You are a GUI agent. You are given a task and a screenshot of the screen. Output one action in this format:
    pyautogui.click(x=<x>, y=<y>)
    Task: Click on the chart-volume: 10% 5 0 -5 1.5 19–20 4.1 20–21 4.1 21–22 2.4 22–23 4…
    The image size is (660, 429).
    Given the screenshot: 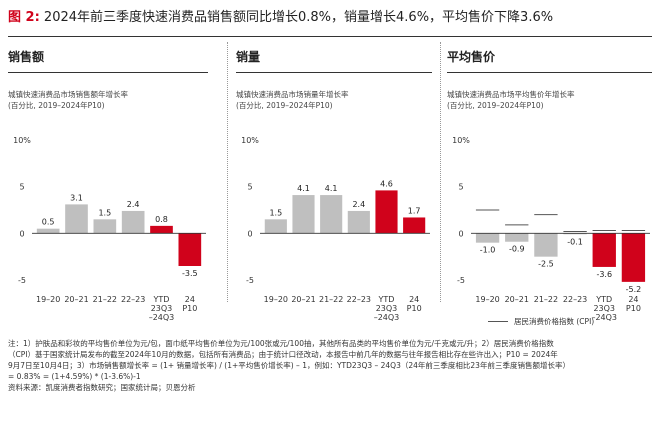 What is the action you would take?
    pyautogui.click(x=335, y=229)
    